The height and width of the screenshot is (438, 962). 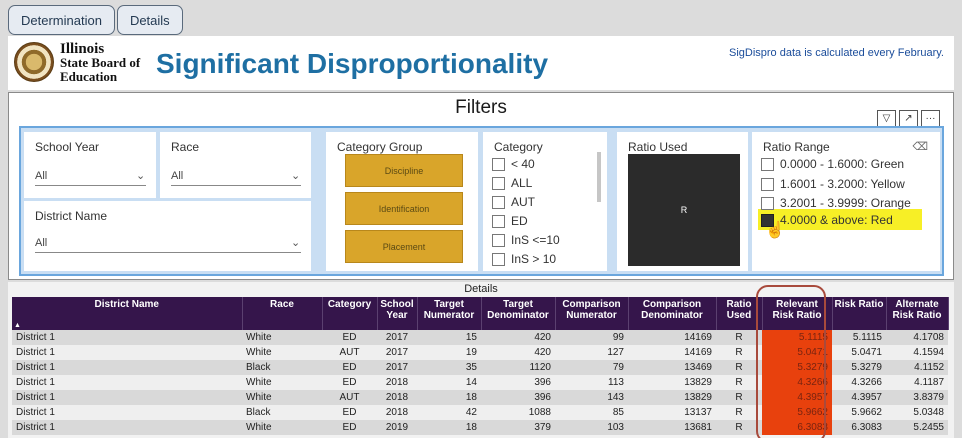 I want to click on more-options-icon: ···, so click(x=930, y=118).